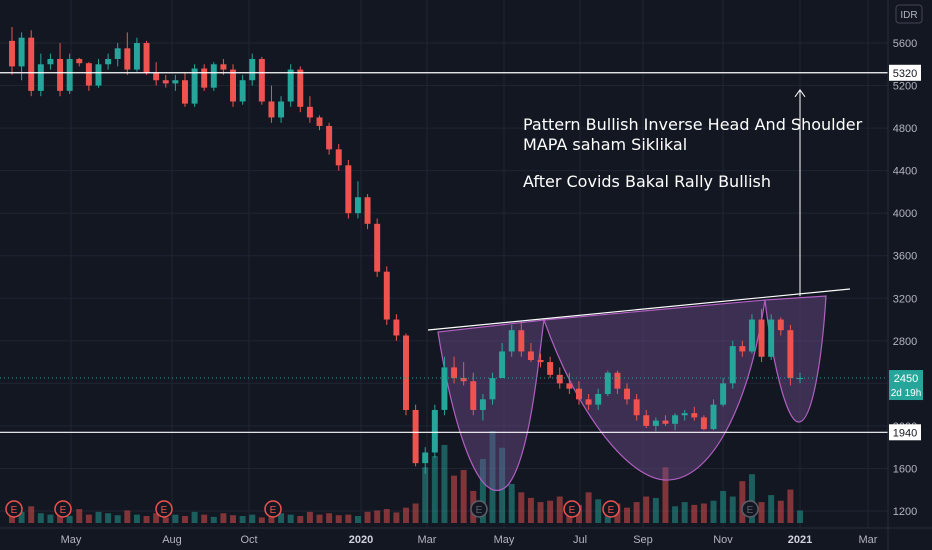 This screenshot has height=550, width=932. Describe the element at coordinates (905, 299) in the screenshot. I see `price-tick-label: 3200` at that location.